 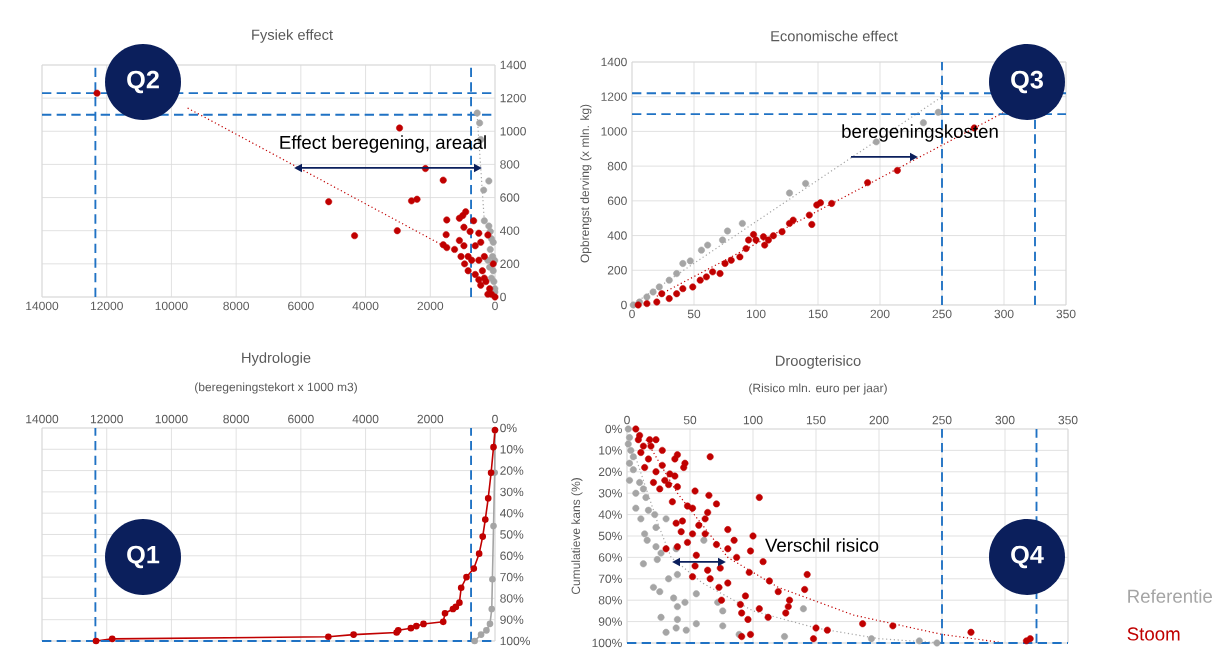 I want to click on annotation: Verschil risico, so click(x=822, y=545).